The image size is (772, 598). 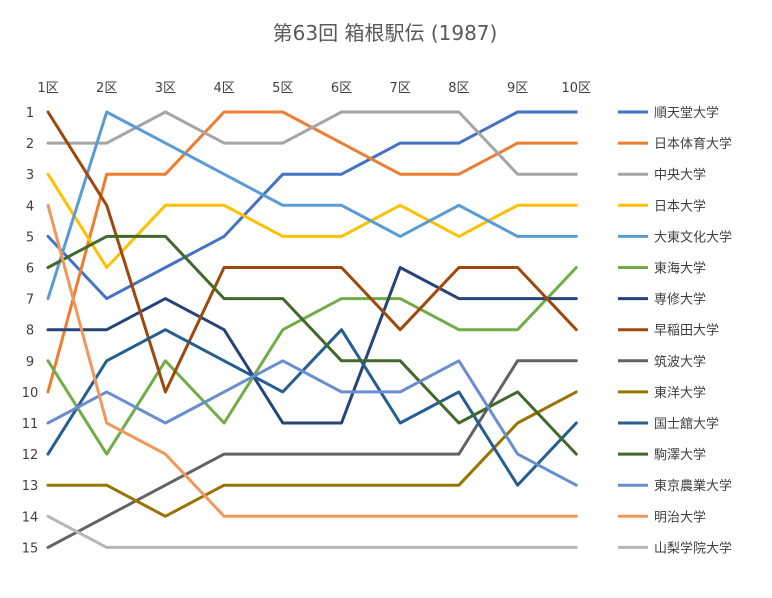 I want to click on y-tick-label: 15, so click(x=30, y=548).